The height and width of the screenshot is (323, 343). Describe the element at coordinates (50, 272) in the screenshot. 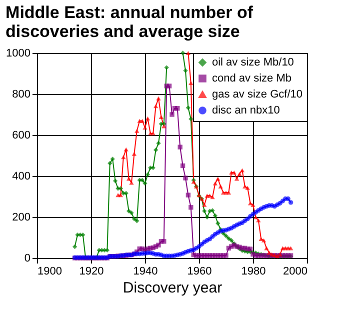

I see `x-tick-label: 1900` at that location.